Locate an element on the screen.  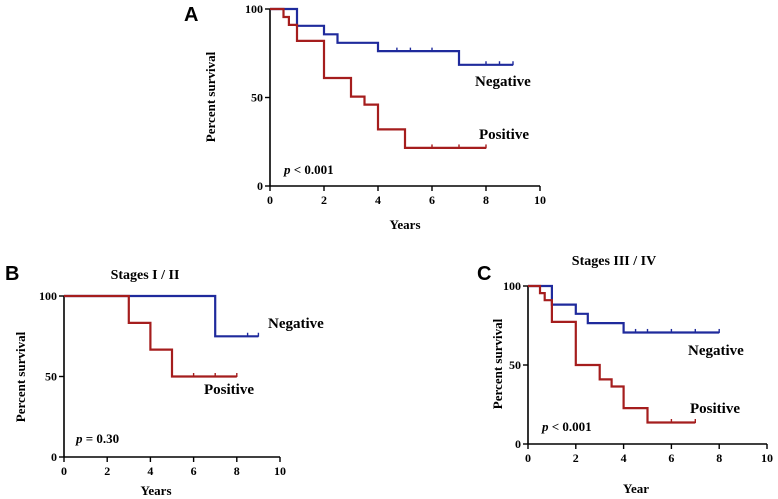
panel-c-x-tick-label: 6 is located at coordinates (671, 458).